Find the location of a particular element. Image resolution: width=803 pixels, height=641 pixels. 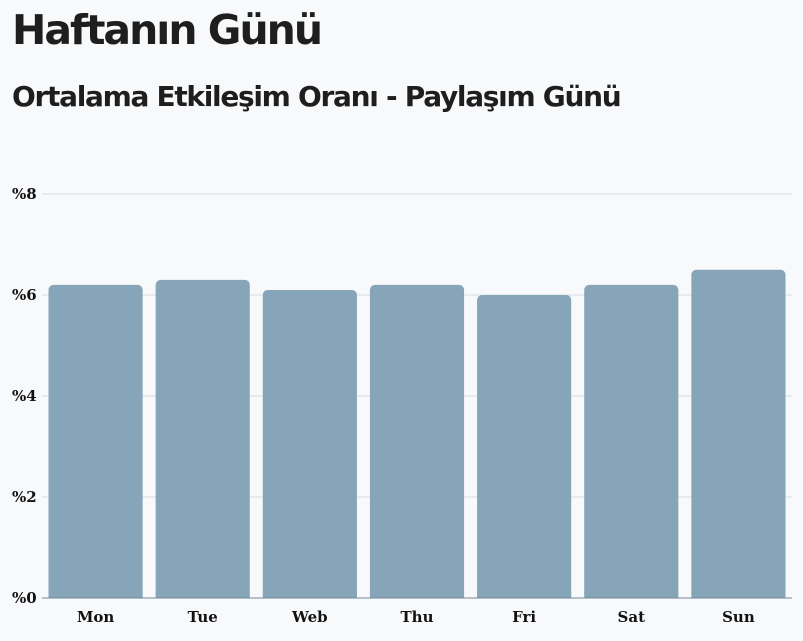

bar-tue is located at coordinates (202, 438).